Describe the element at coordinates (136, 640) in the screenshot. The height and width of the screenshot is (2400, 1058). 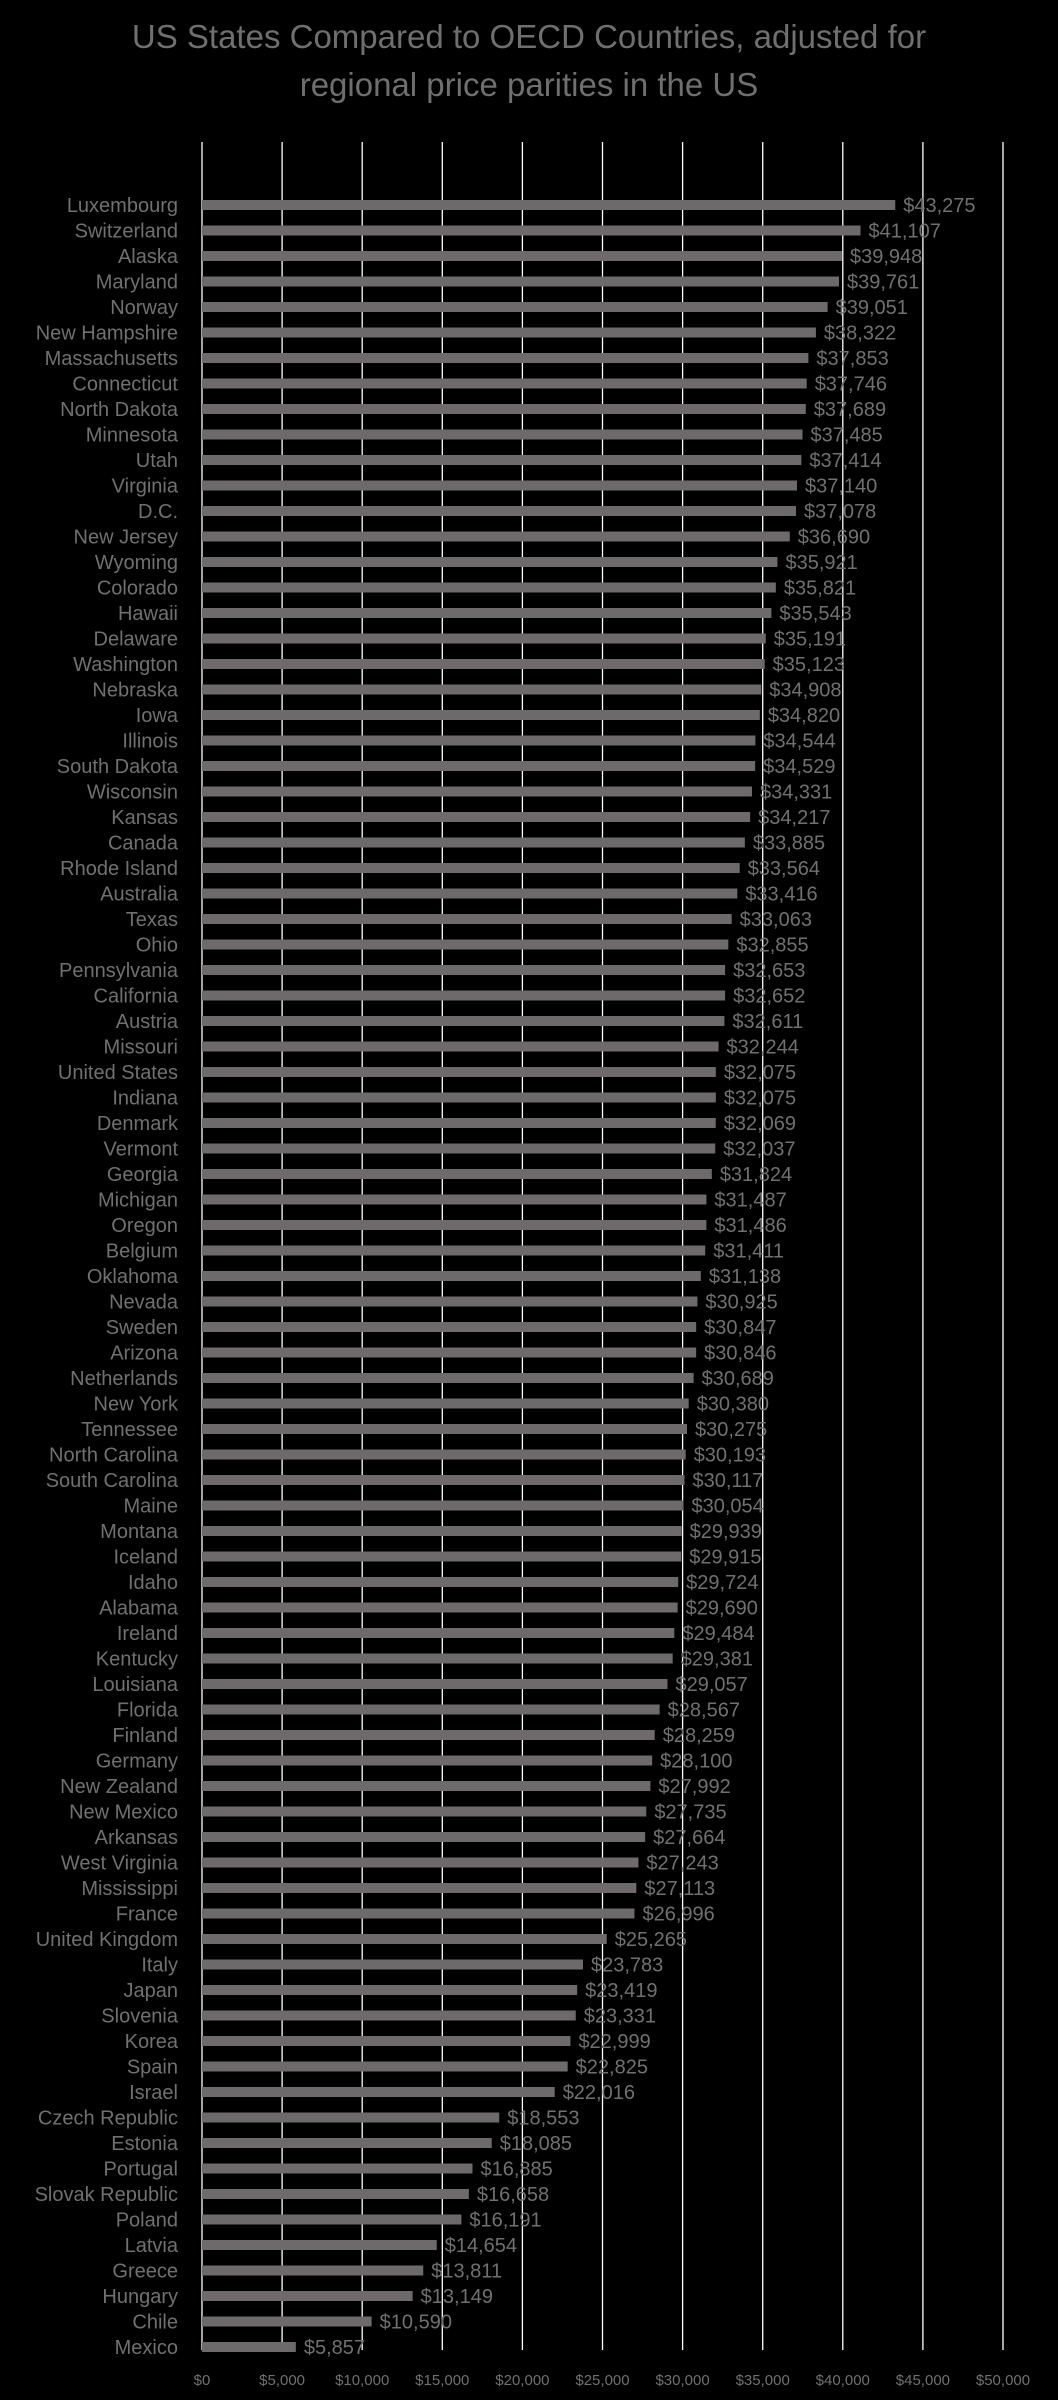
I see `category-label-17: Delaware` at that location.